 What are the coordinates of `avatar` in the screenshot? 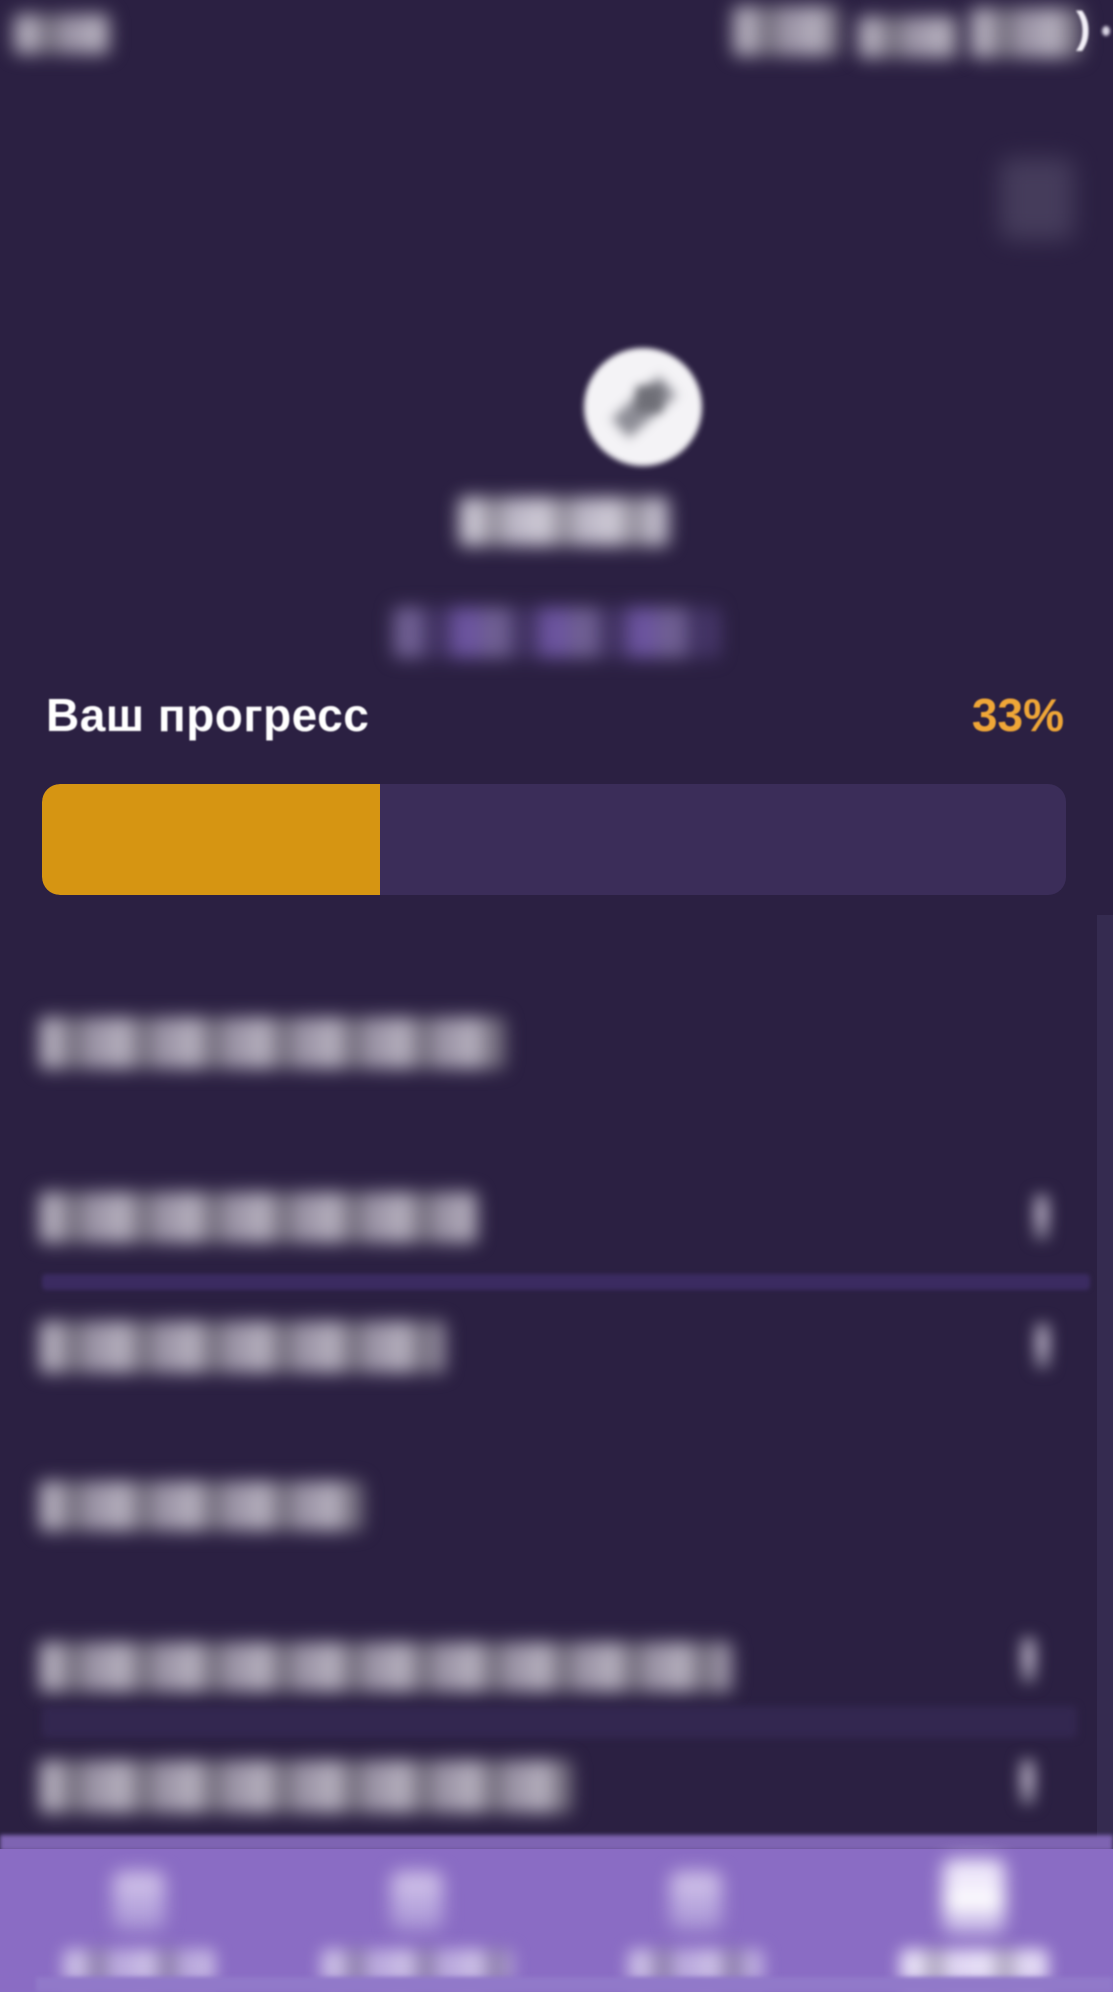 It's located at (643, 407).